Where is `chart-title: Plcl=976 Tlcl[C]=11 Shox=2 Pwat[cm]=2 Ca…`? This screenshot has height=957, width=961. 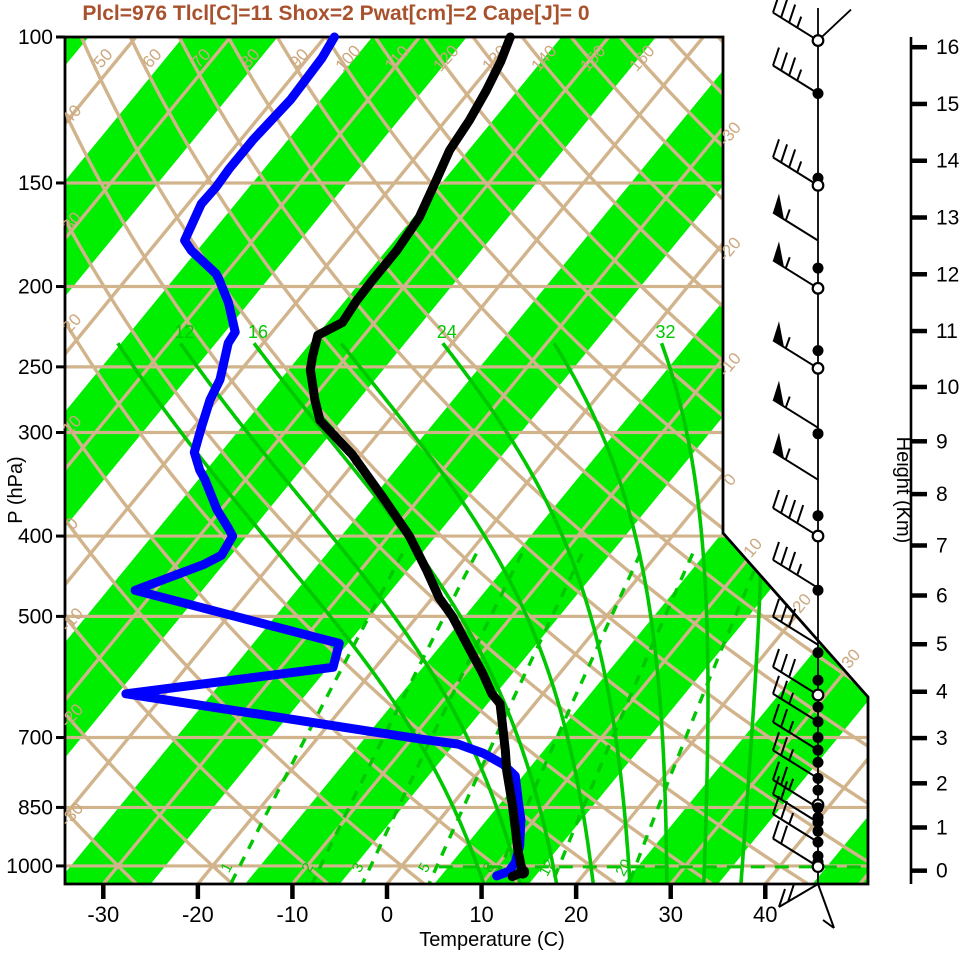
chart-title: Plcl=976 Tlcl[C]=11 Shox=2 Pwat[cm]=2 Ca… is located at coordinates (336, 13).